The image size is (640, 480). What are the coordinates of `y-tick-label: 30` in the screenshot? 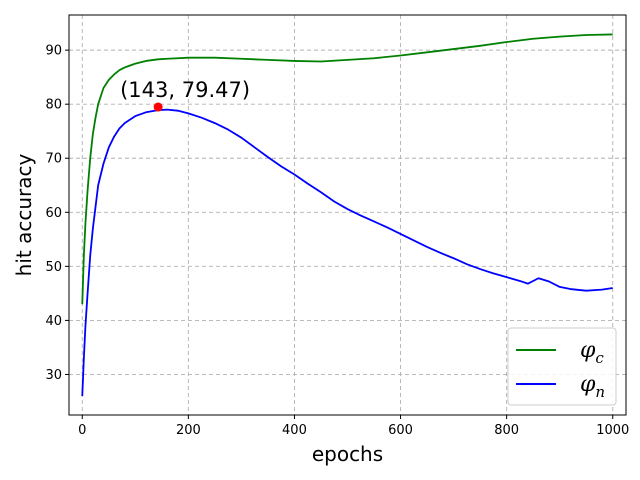 It's located at (53, 375).